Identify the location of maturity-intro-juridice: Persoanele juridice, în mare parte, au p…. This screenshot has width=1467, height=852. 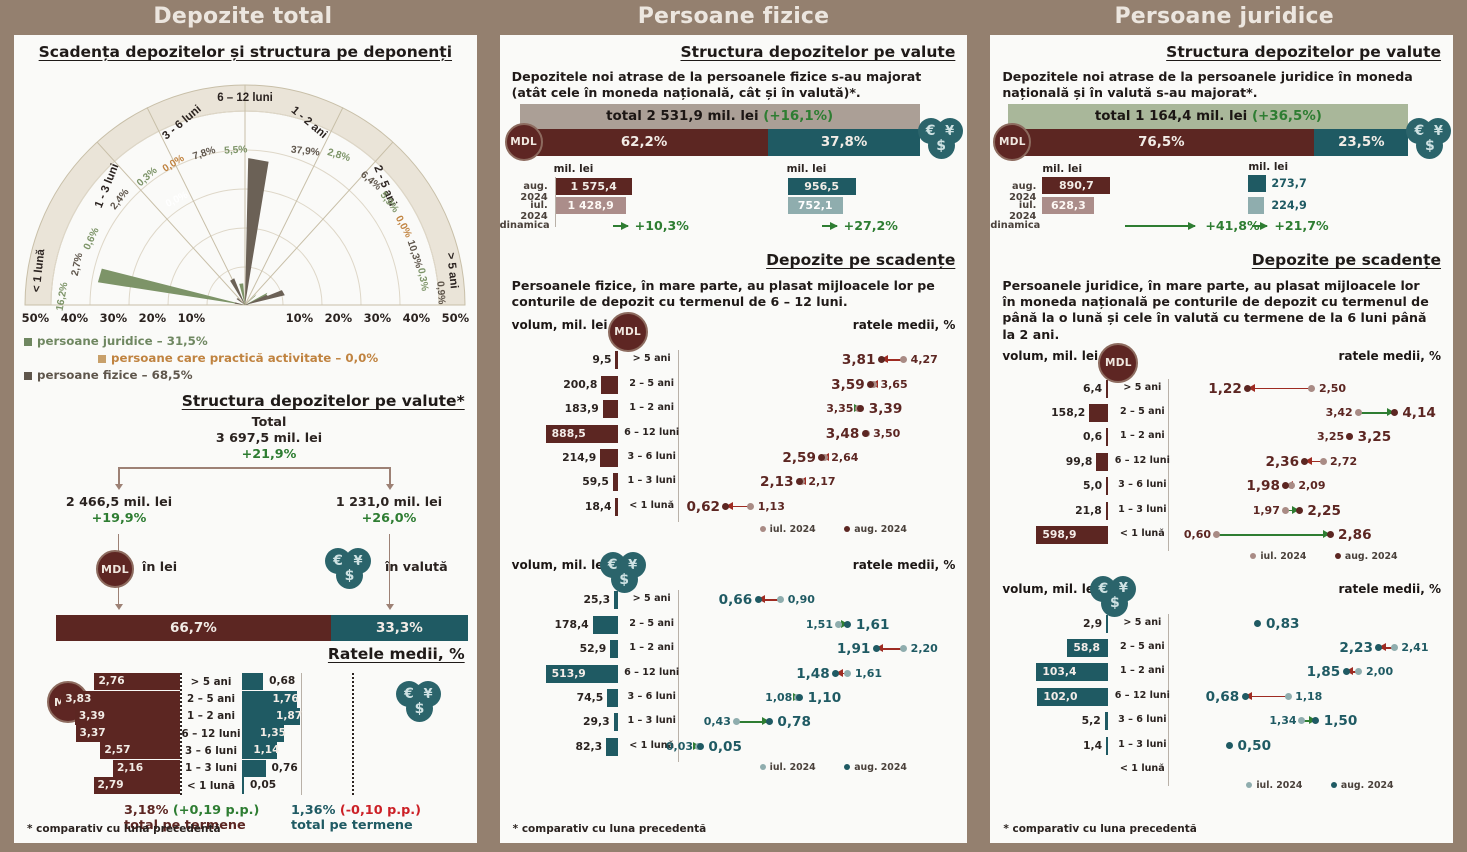
(1215, 310).